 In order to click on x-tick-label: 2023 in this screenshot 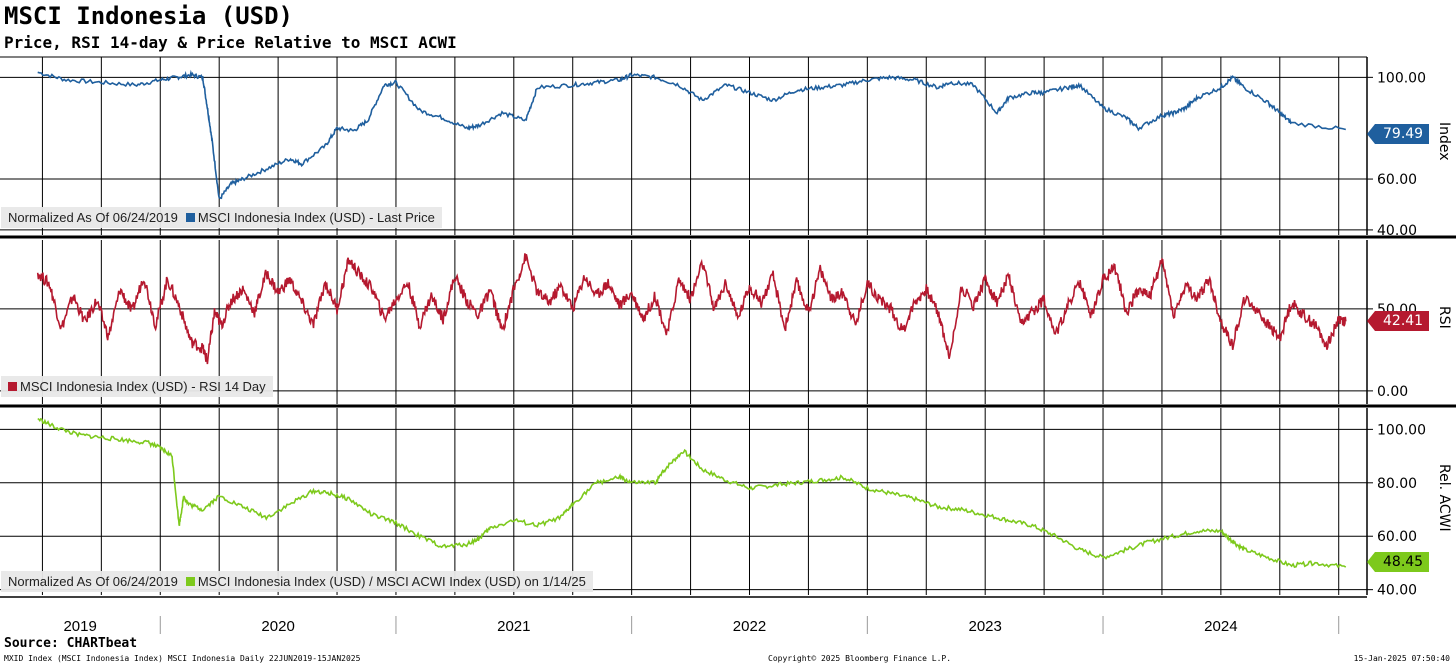, I will do `click(984, 626)`.